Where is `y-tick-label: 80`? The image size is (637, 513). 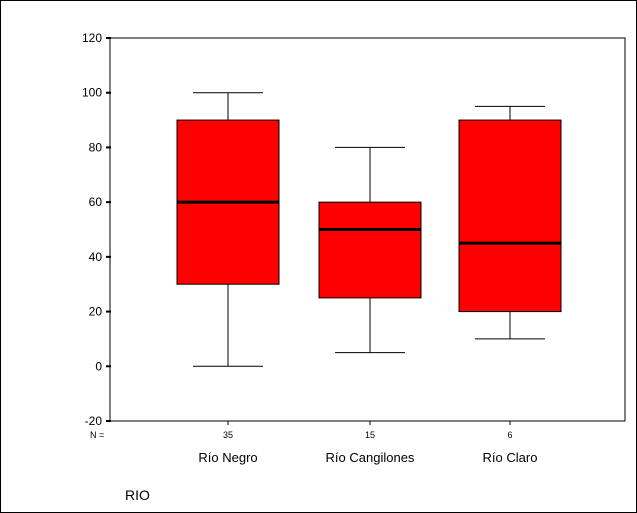
y-tick-label: 80 is located at coordinates (96, 147).